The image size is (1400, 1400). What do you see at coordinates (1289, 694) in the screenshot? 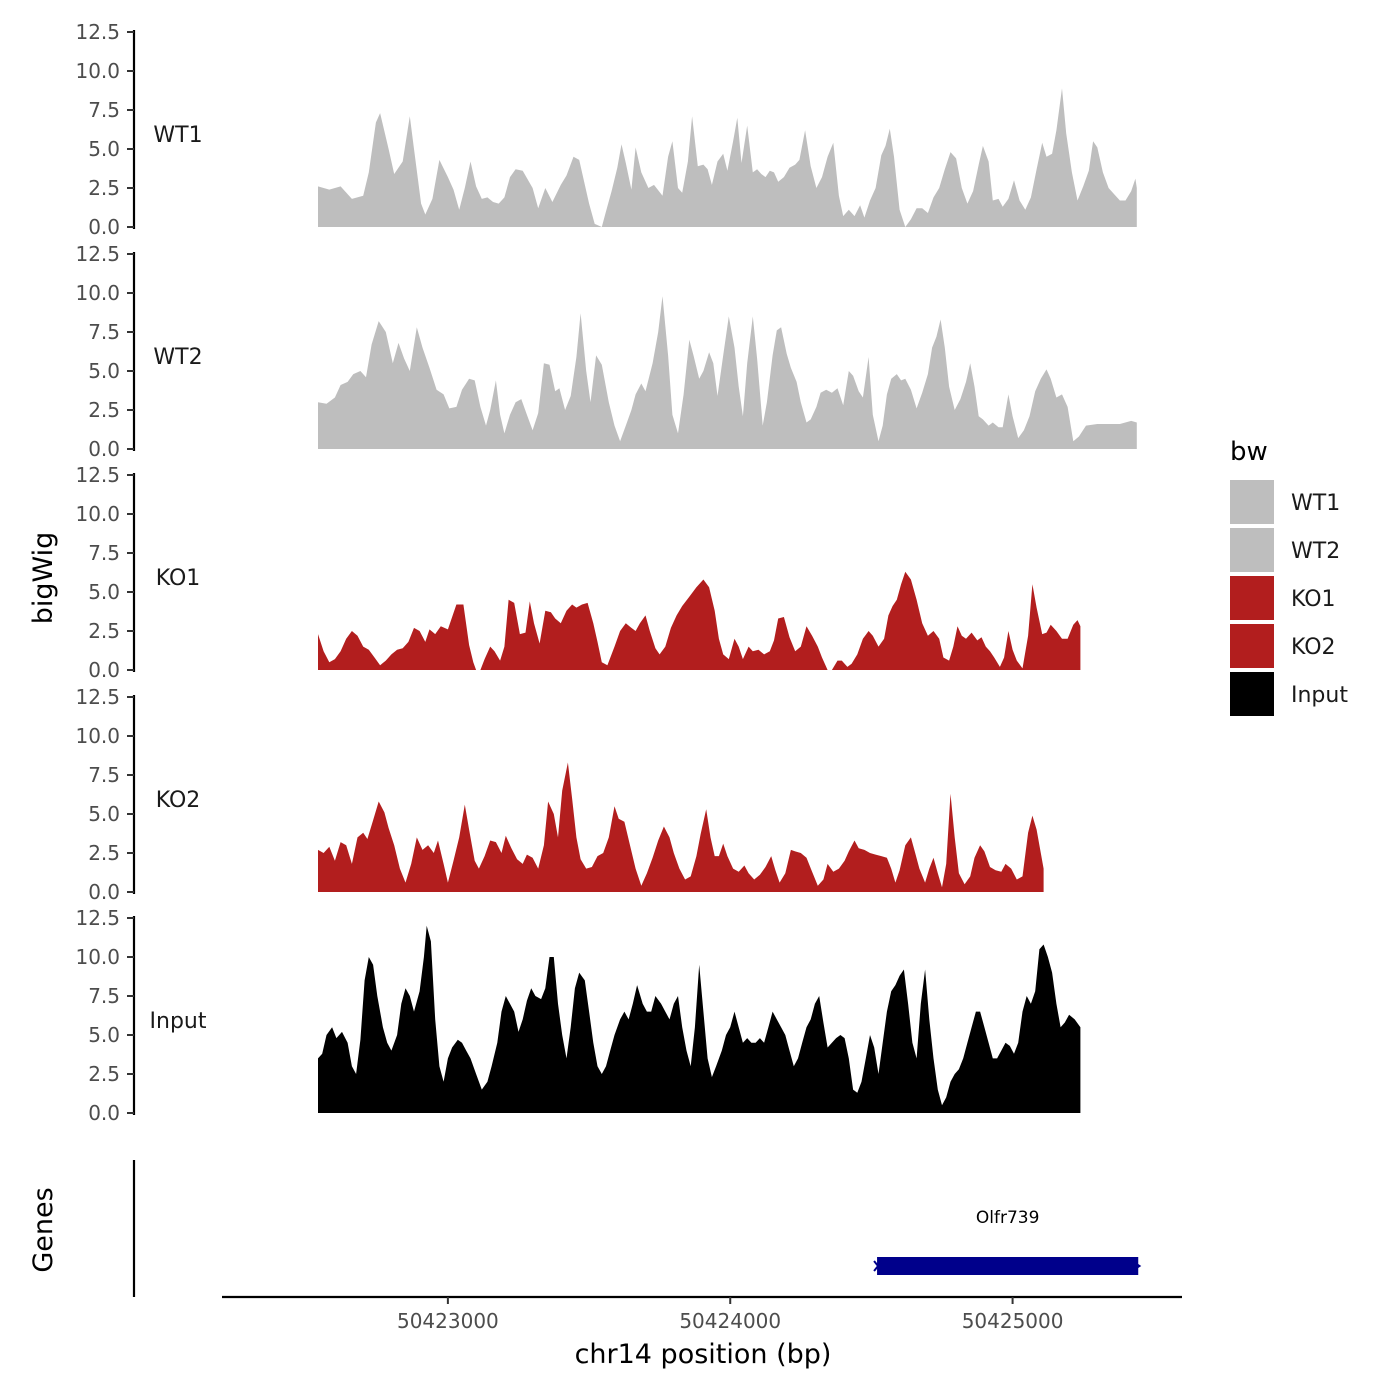
I see `legend-item-input: Input` at bounding box center [1289, 694].